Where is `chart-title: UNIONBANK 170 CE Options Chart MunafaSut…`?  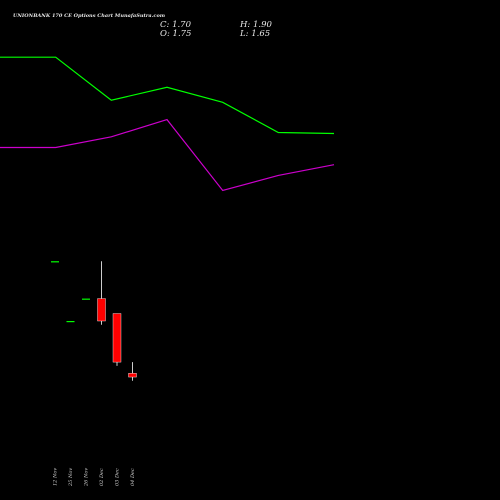 chart-title: UNIONBANK 170 CE Options Chart MunafaSut… is located at coordinates (89, 16).